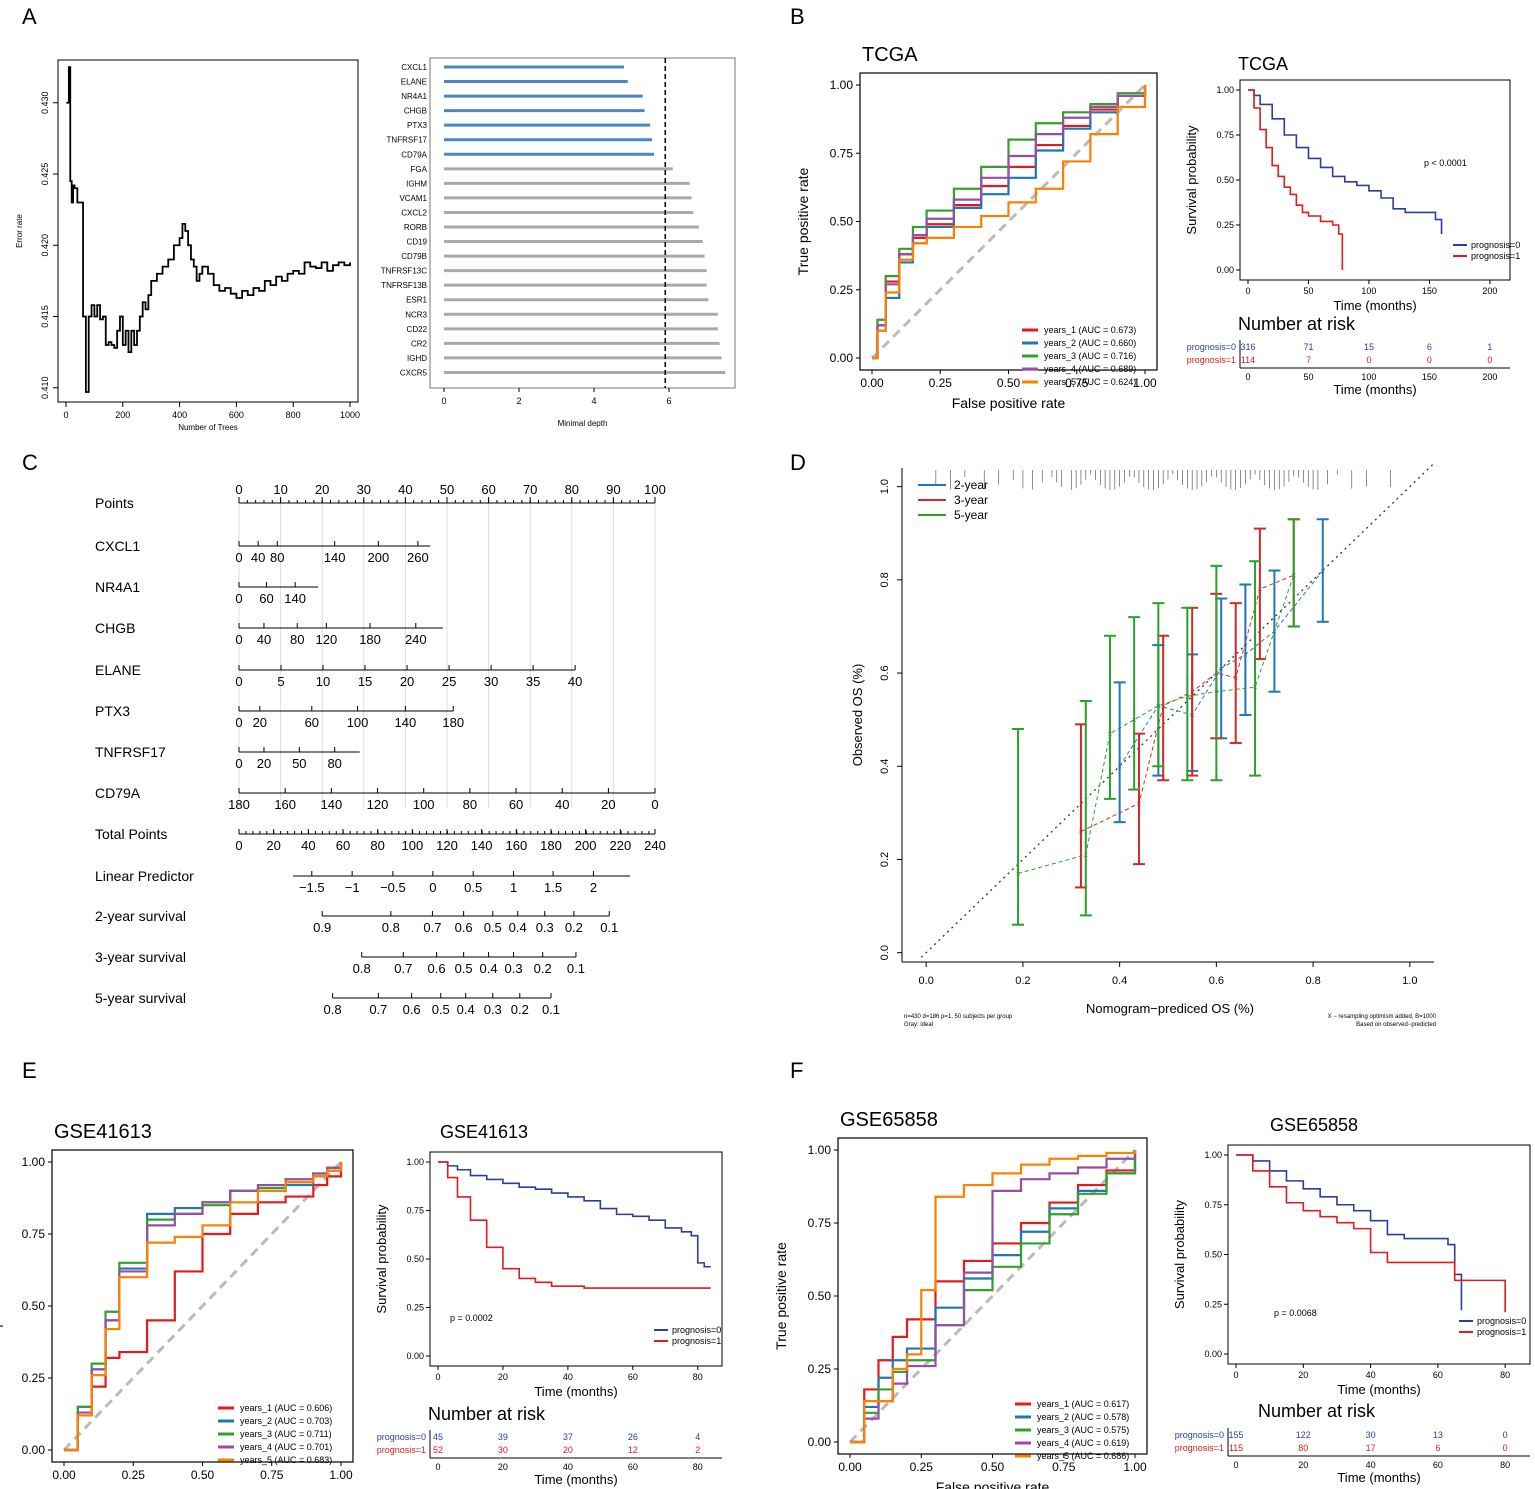 The width and height of the screenshot is (1535, 1489). I want to click on nomogram-tick-label: 100, so click(424, 804).